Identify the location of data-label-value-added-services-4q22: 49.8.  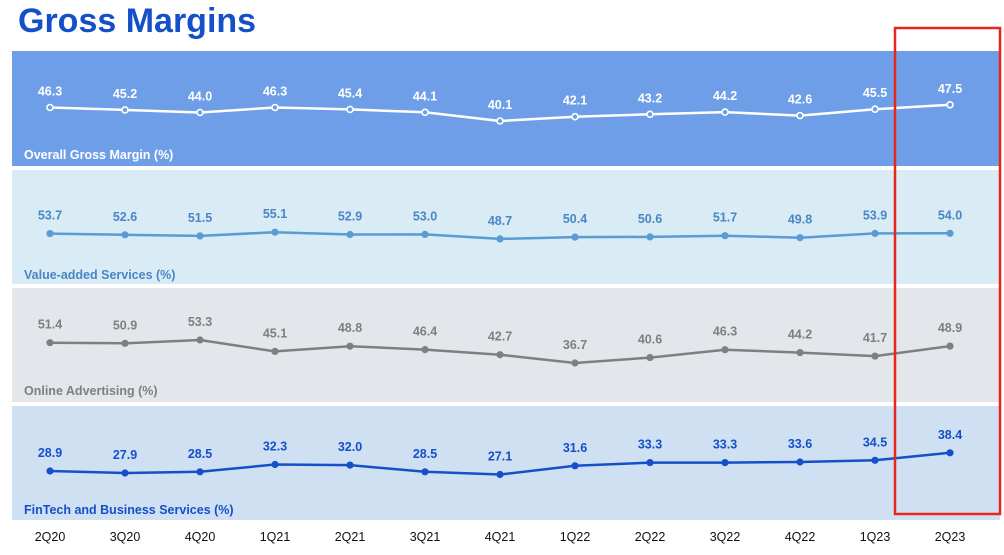
(800, 220).